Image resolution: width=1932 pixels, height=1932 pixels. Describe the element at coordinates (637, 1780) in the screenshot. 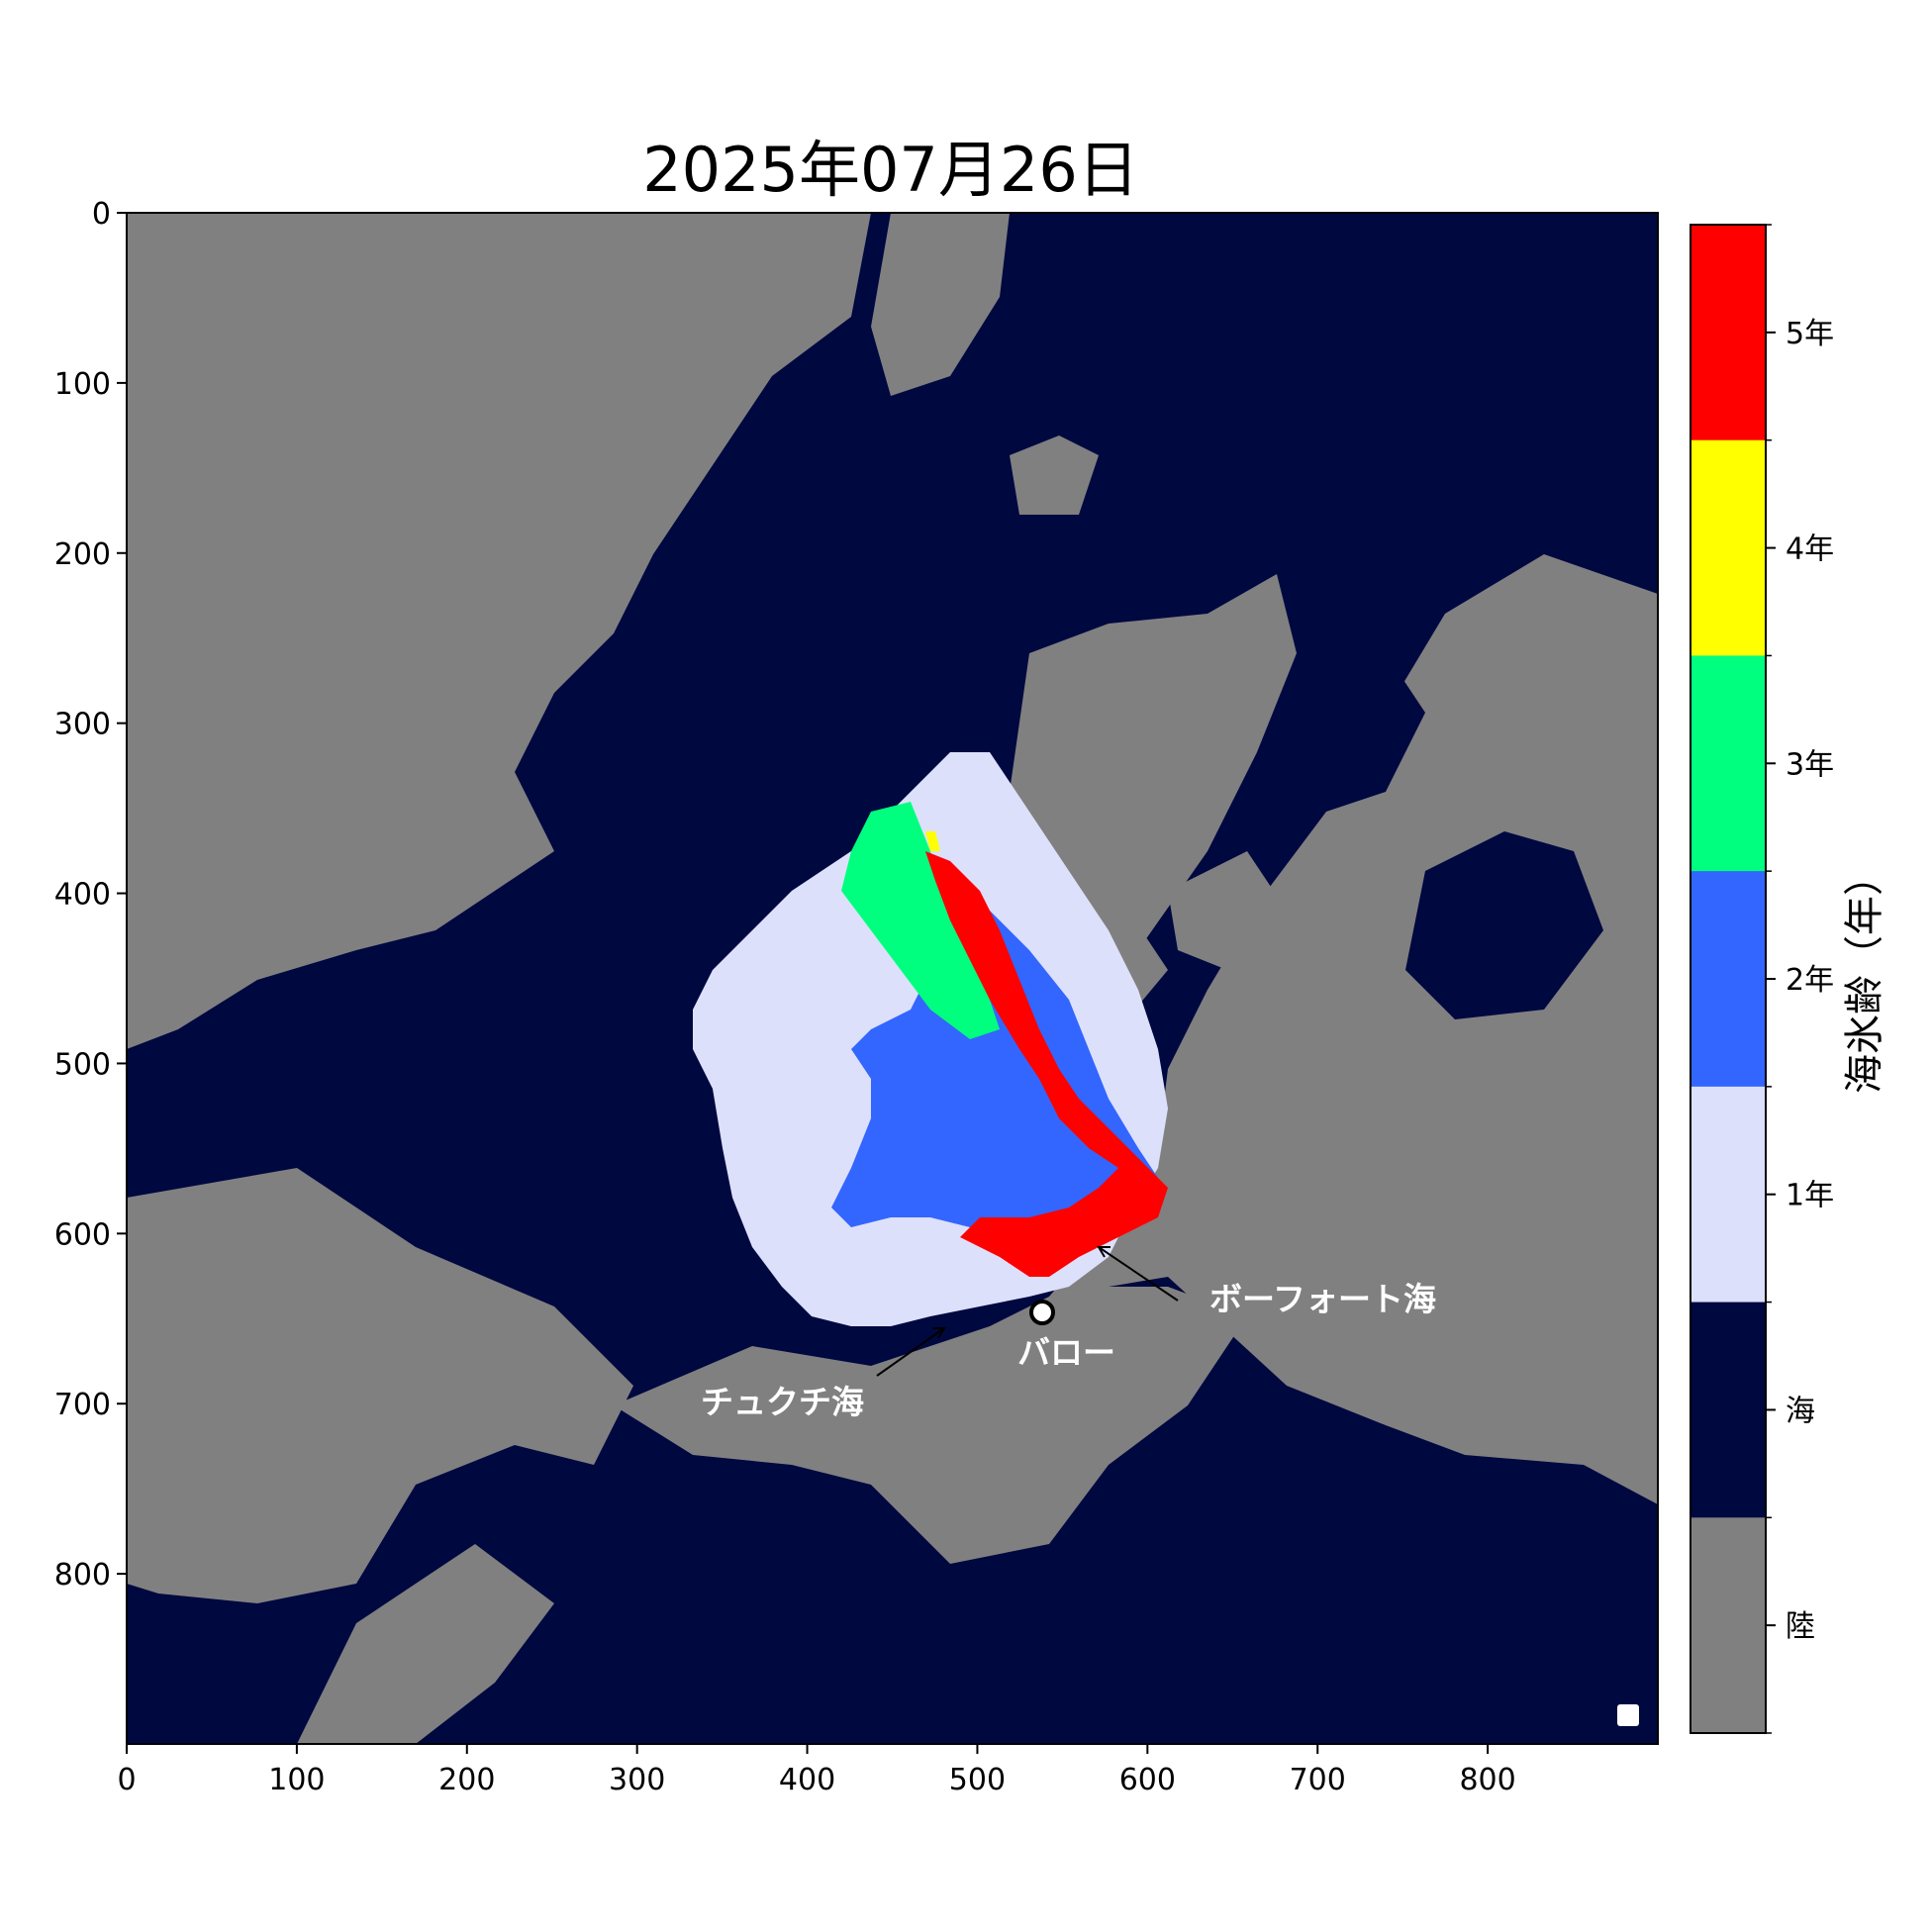

I see `x-tick-label: 300` at that location.